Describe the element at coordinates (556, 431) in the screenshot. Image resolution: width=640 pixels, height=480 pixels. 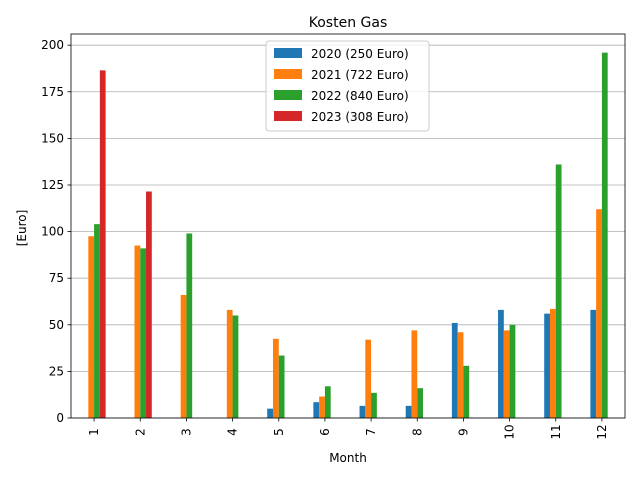
I see `x-tick-label: 11` at that location.